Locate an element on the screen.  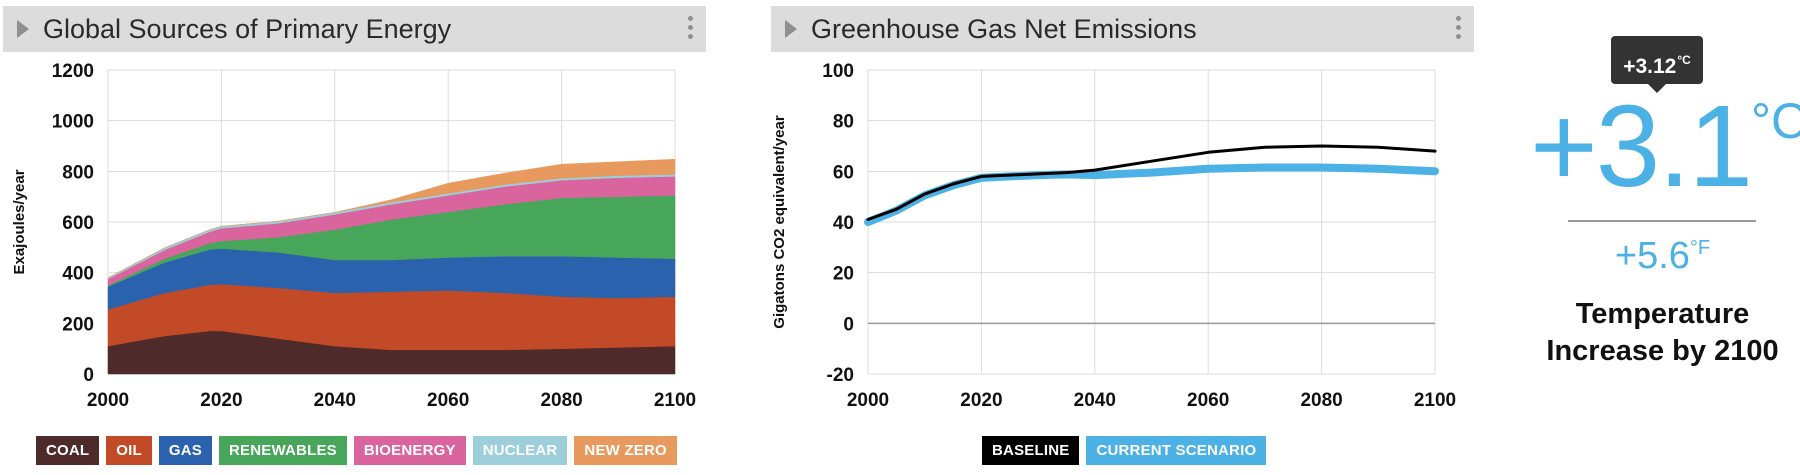
y-tick-label: 400 is located at coordinates (78, 274).